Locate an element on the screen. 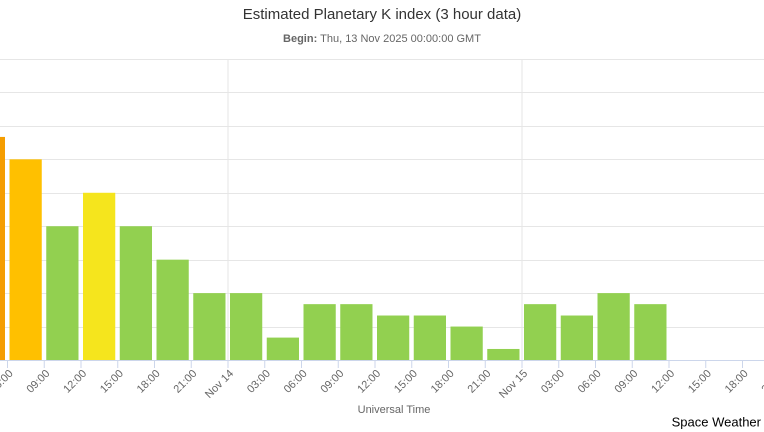 The height and width of the screenshot is (432, 764). chart-subtitle: Begin: Thu, 13 Nov 2025 00:00:00 GMT is located at coordinates (382, 39).